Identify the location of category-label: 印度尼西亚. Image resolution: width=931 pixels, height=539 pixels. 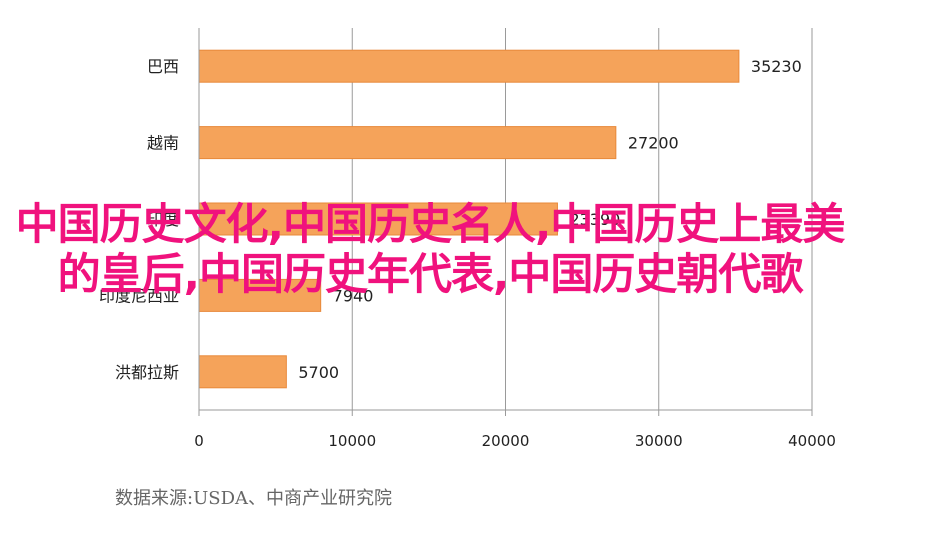
(139, 295).